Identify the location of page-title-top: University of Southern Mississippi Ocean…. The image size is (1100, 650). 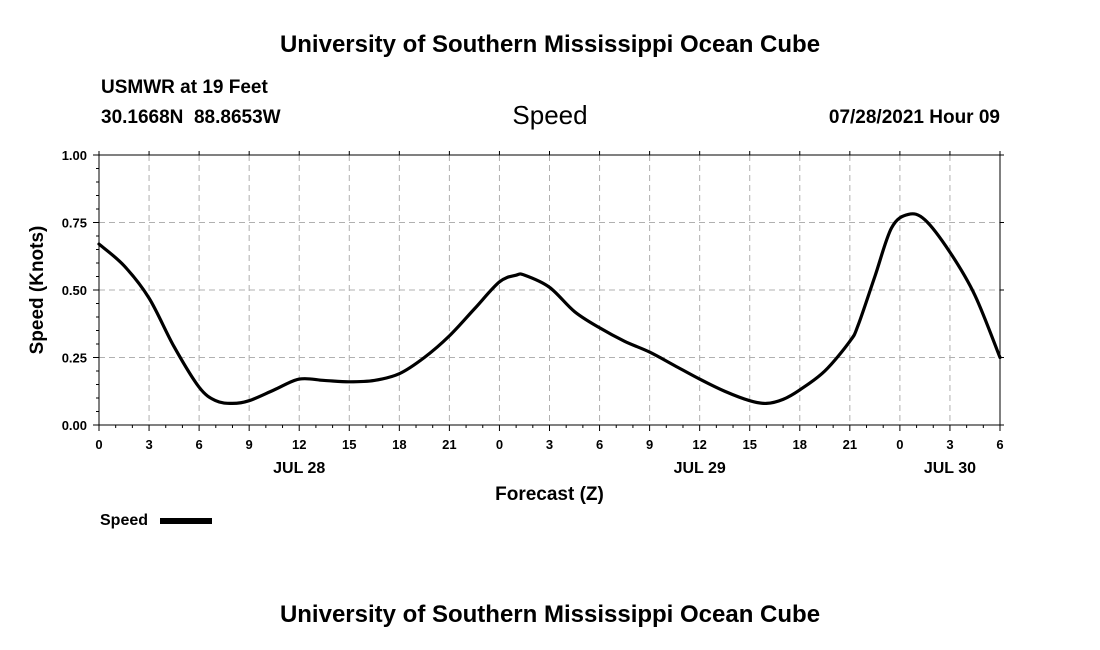
(550, 44).